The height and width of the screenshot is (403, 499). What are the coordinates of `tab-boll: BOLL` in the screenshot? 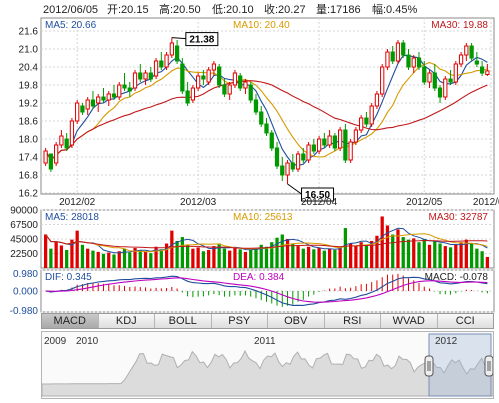 It's located at (183, 321).